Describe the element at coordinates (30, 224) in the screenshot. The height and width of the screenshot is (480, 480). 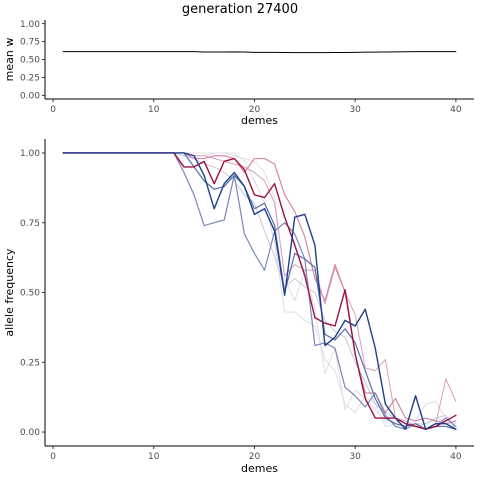
I see `allele-frequency-y-tick-label: 0.75` at that location.